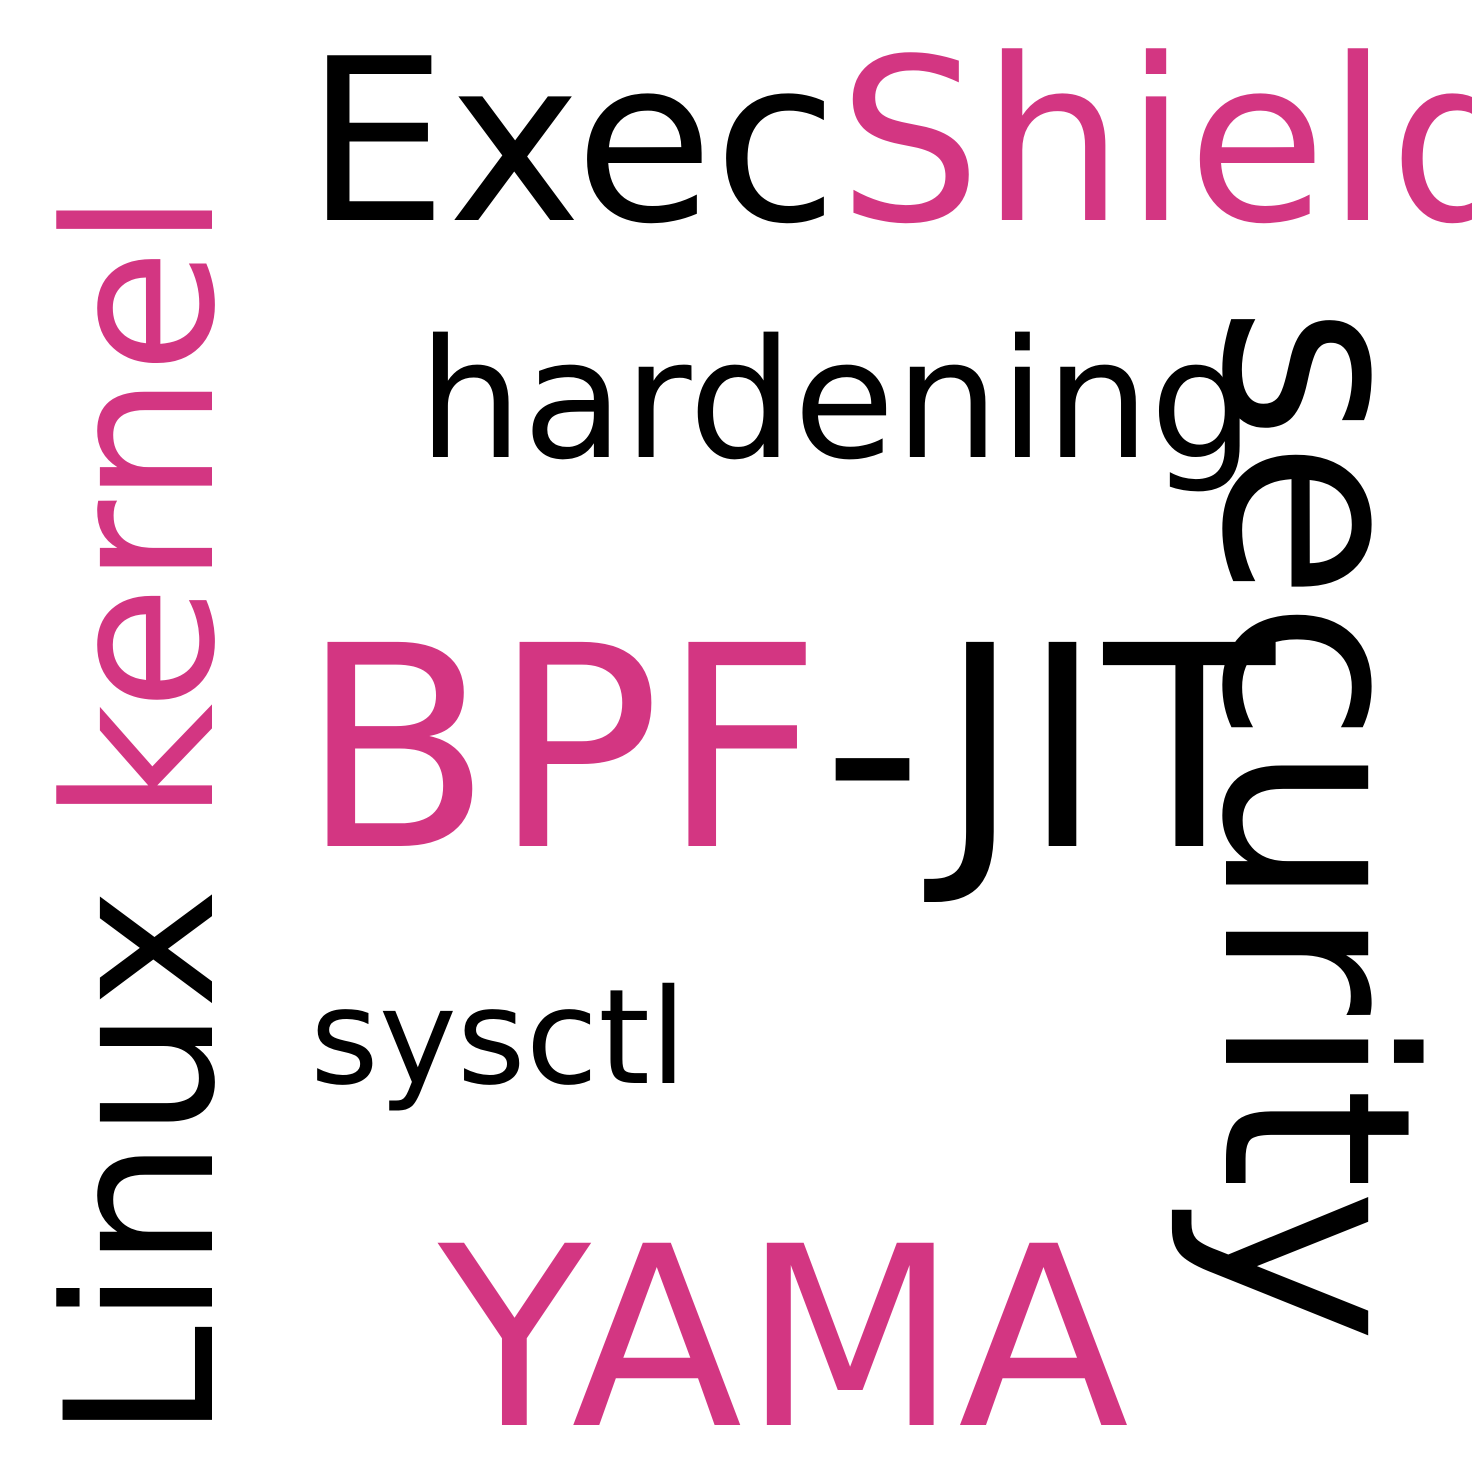  What do you see at coordinates (836, 400) in the screenshot?
I see `word-hardening: hardening` at bounding box center [836, 400].